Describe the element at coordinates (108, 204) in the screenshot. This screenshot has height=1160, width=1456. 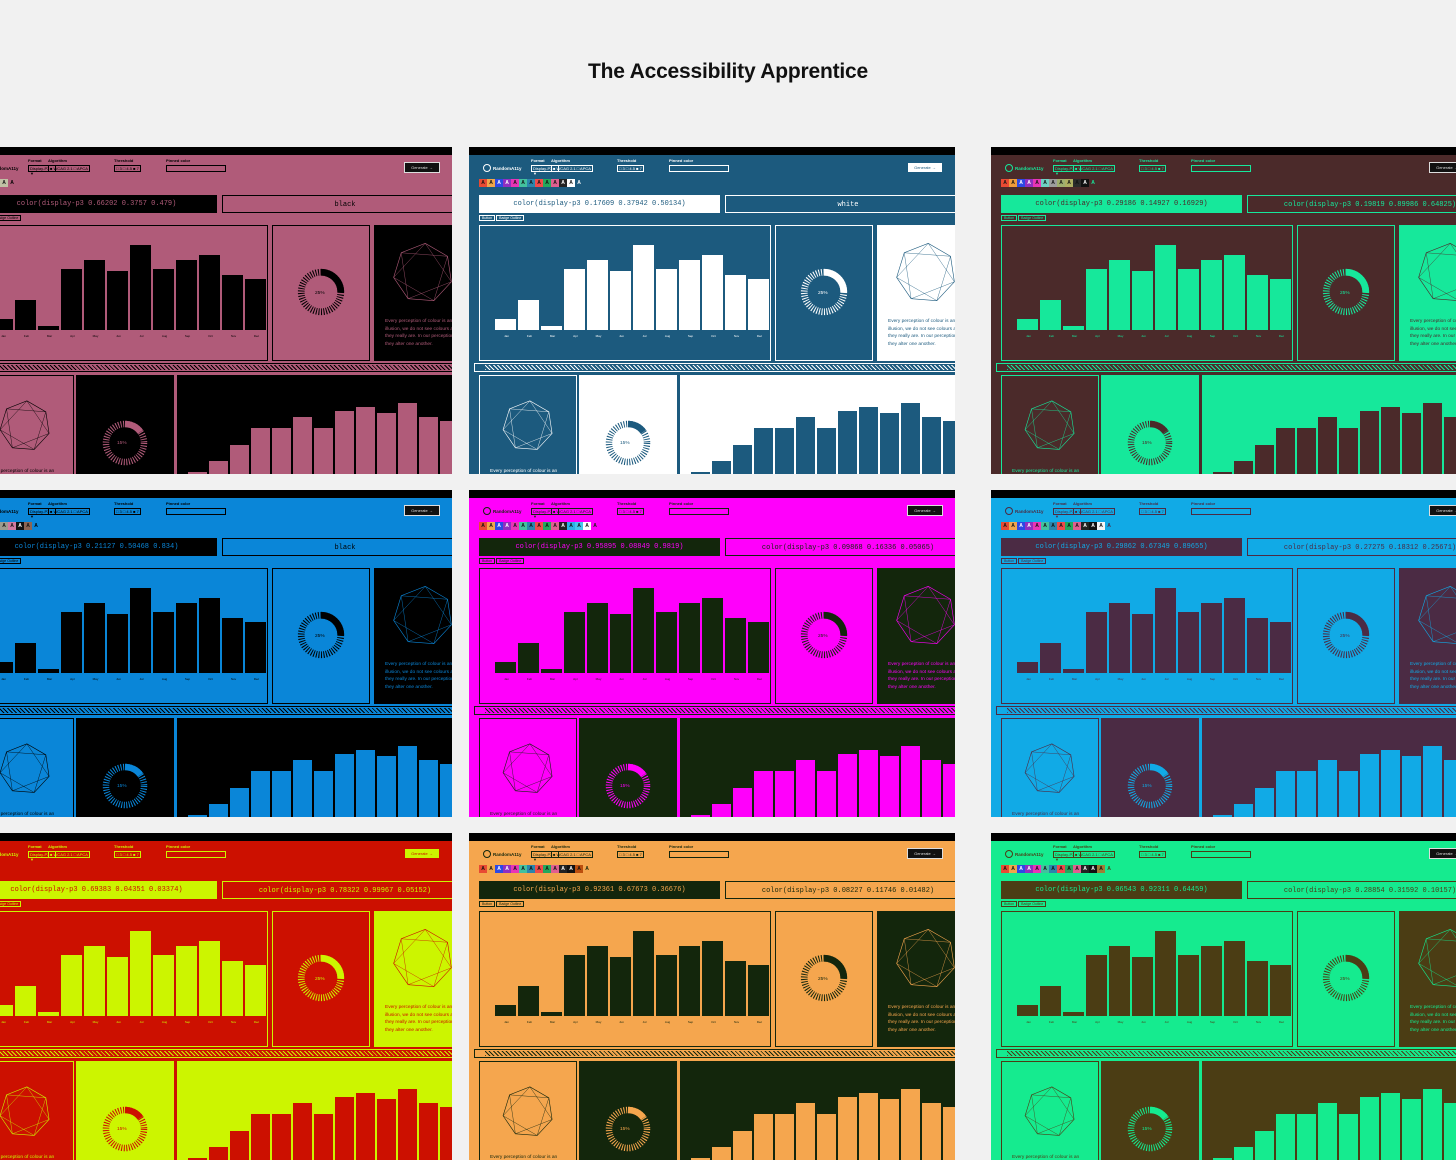
I see `color-value-primary: color(display-p3 0.66202 0.3757 0.479)` at that location.